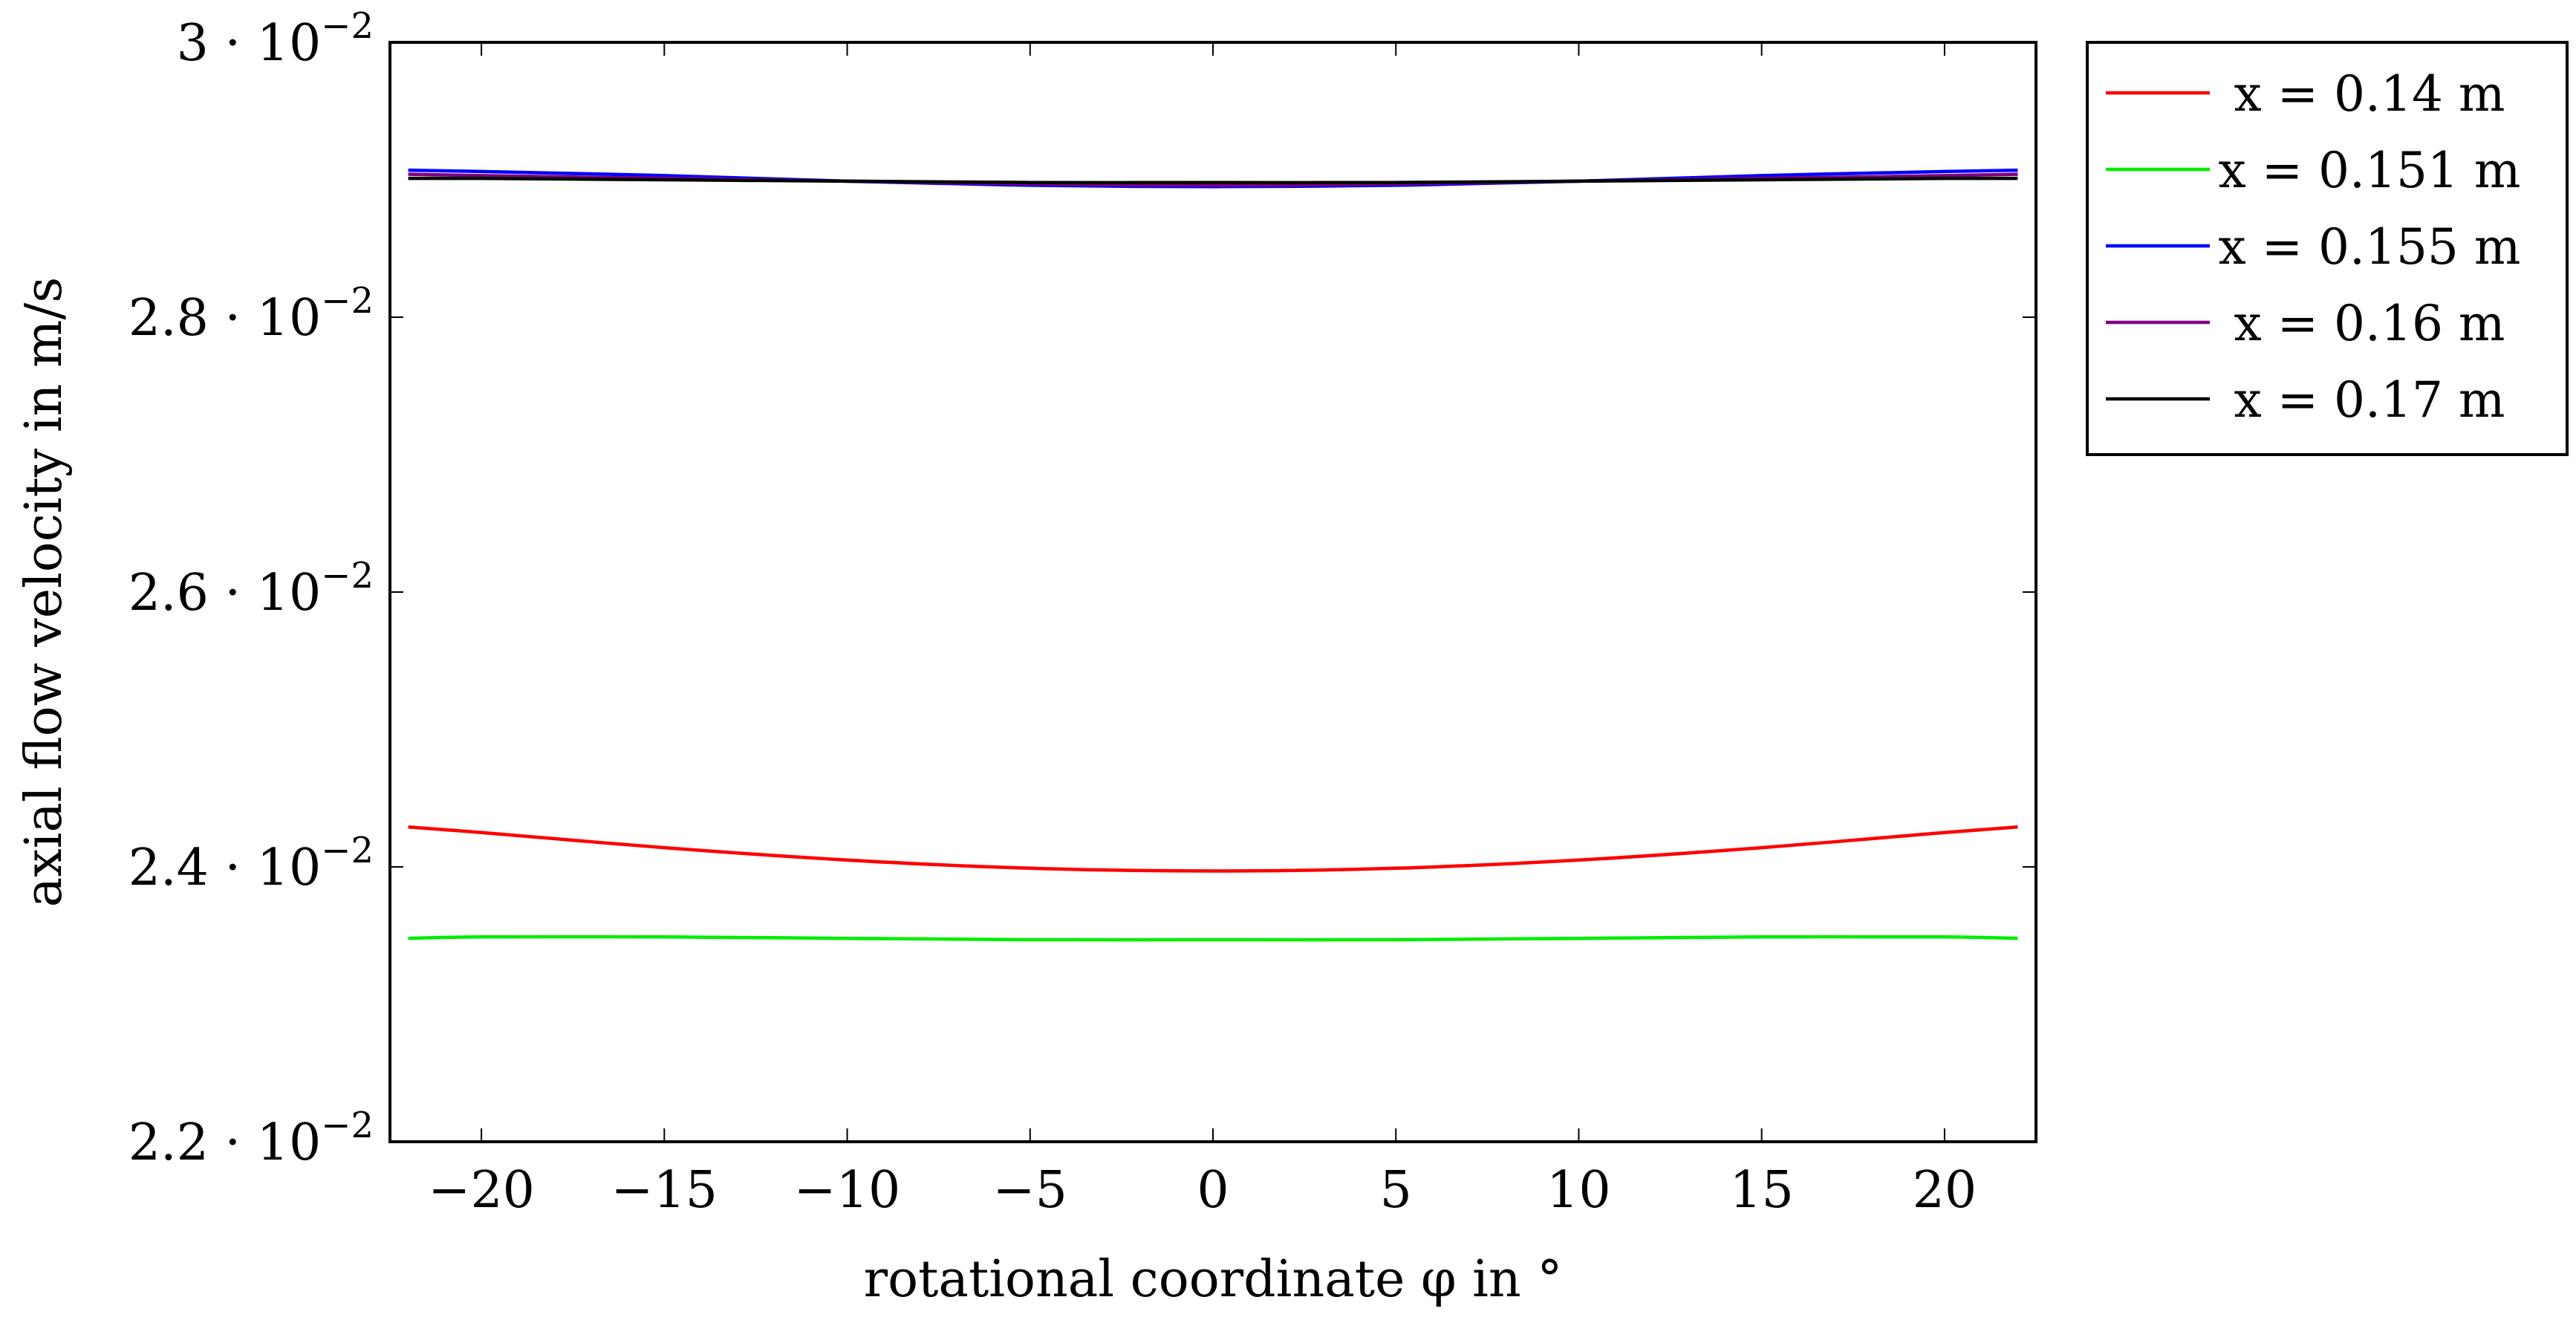 The width and height of the screenshot is (2576, 1323). I want to click on legend-label: x = 0.17 m, so click(2369, 400).